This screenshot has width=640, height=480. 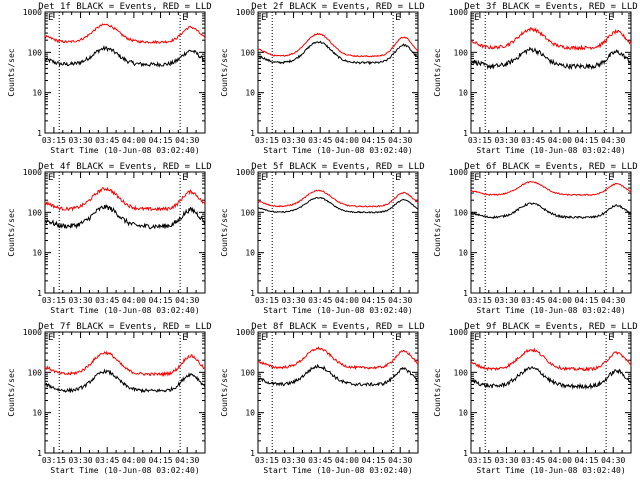 I want to click on chart-title: Det 3f BLACK = Events, RED = LLD, so click(x=550, y=7).